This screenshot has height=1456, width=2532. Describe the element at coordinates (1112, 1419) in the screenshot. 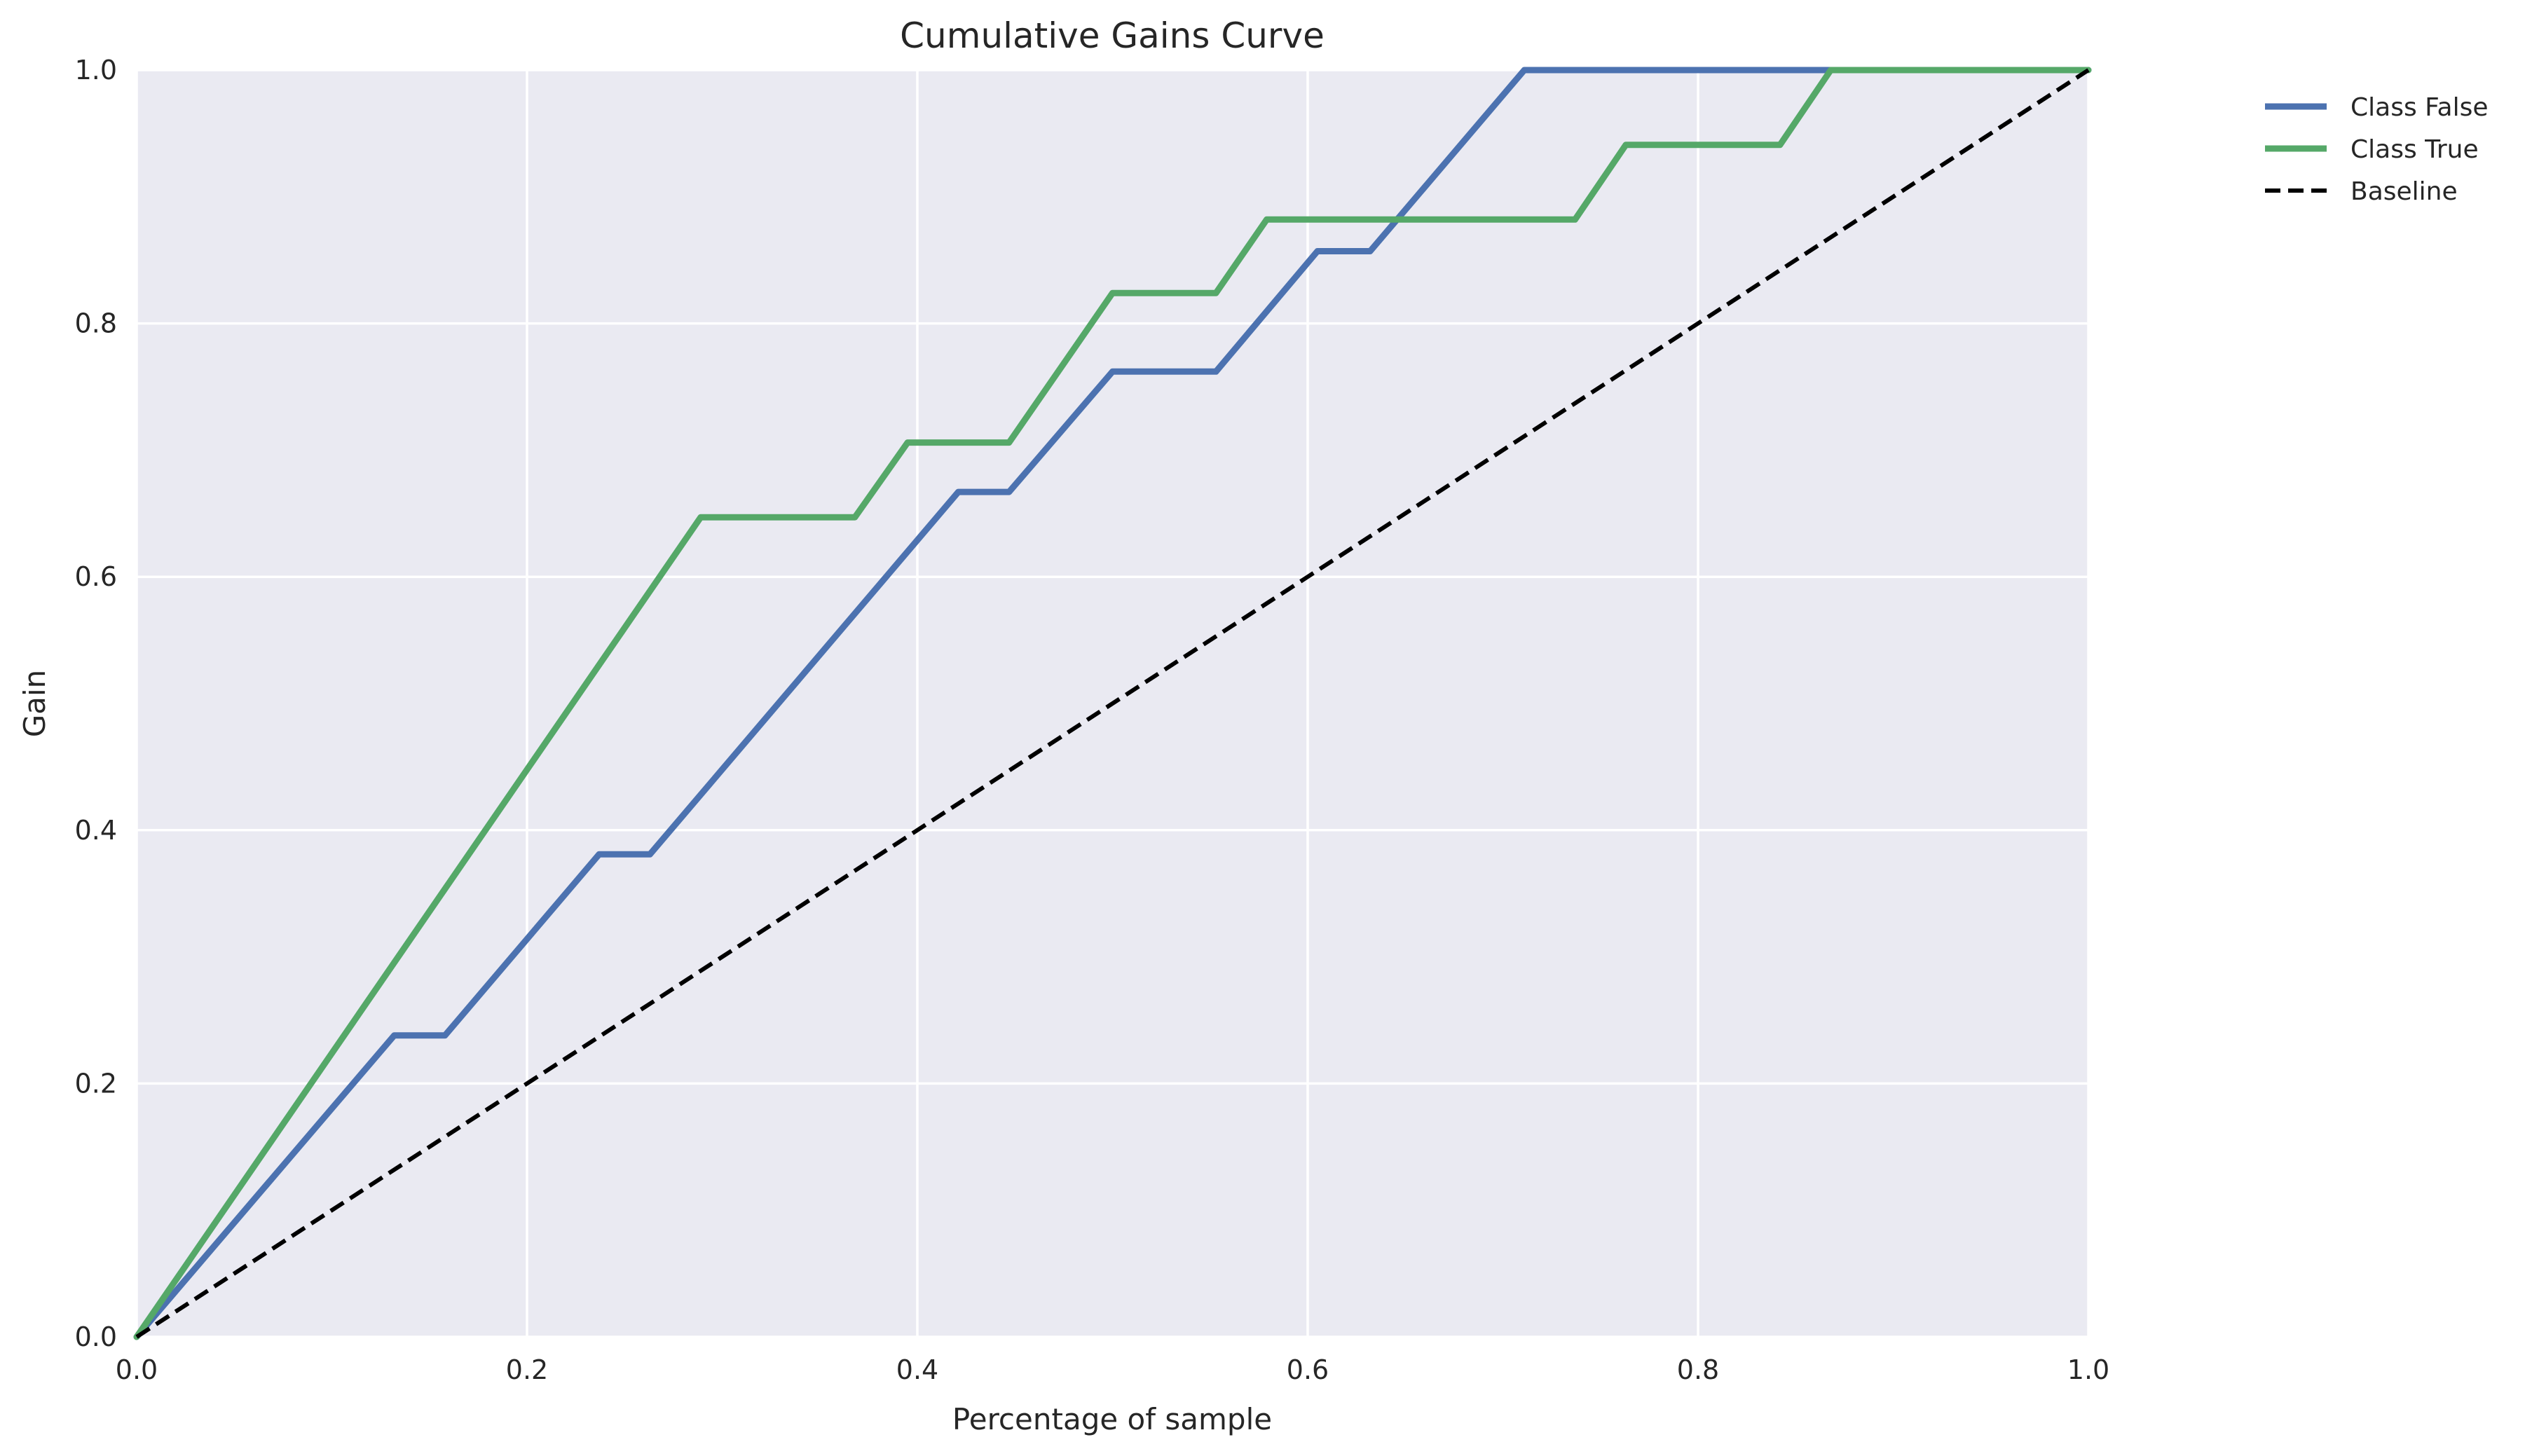

I see `x-axis-label: Percentage of sample` at that location.